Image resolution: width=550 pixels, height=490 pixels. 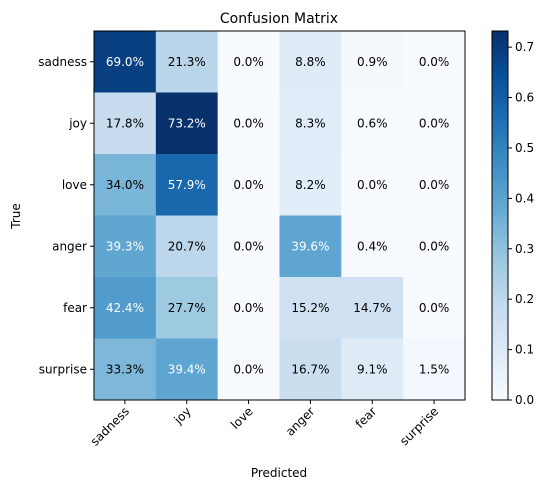 I want to click on x-tick-label: anger, so click(x=300, y=421).